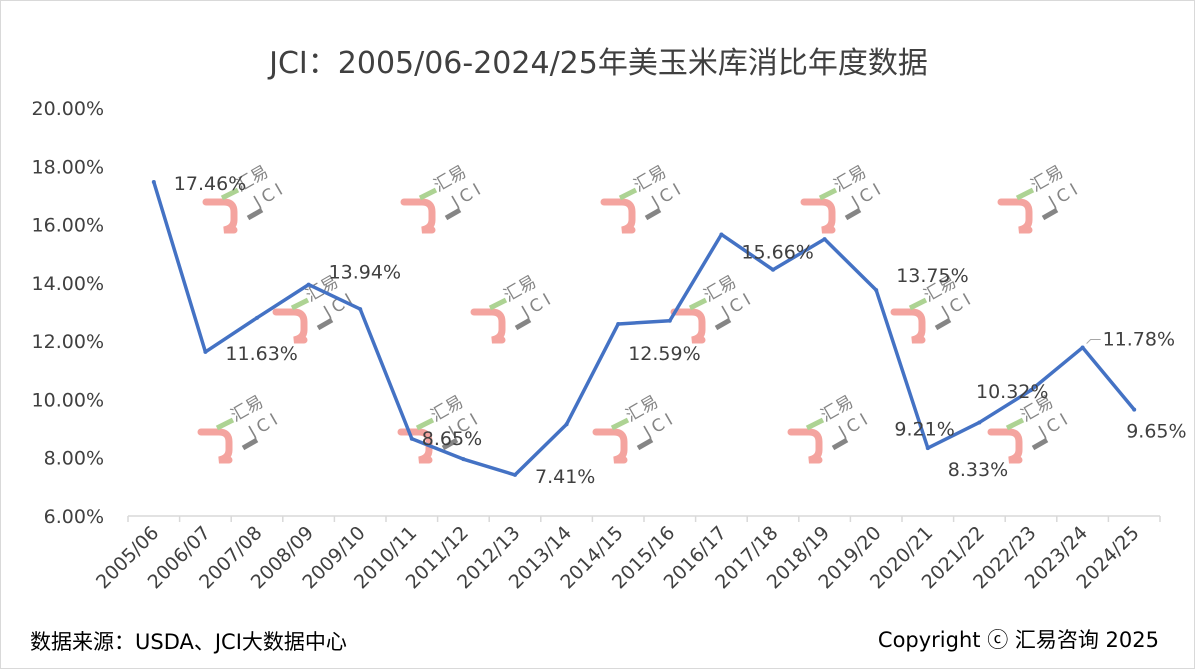  I want to click on data-label: 11.63%, so click(261, 354).